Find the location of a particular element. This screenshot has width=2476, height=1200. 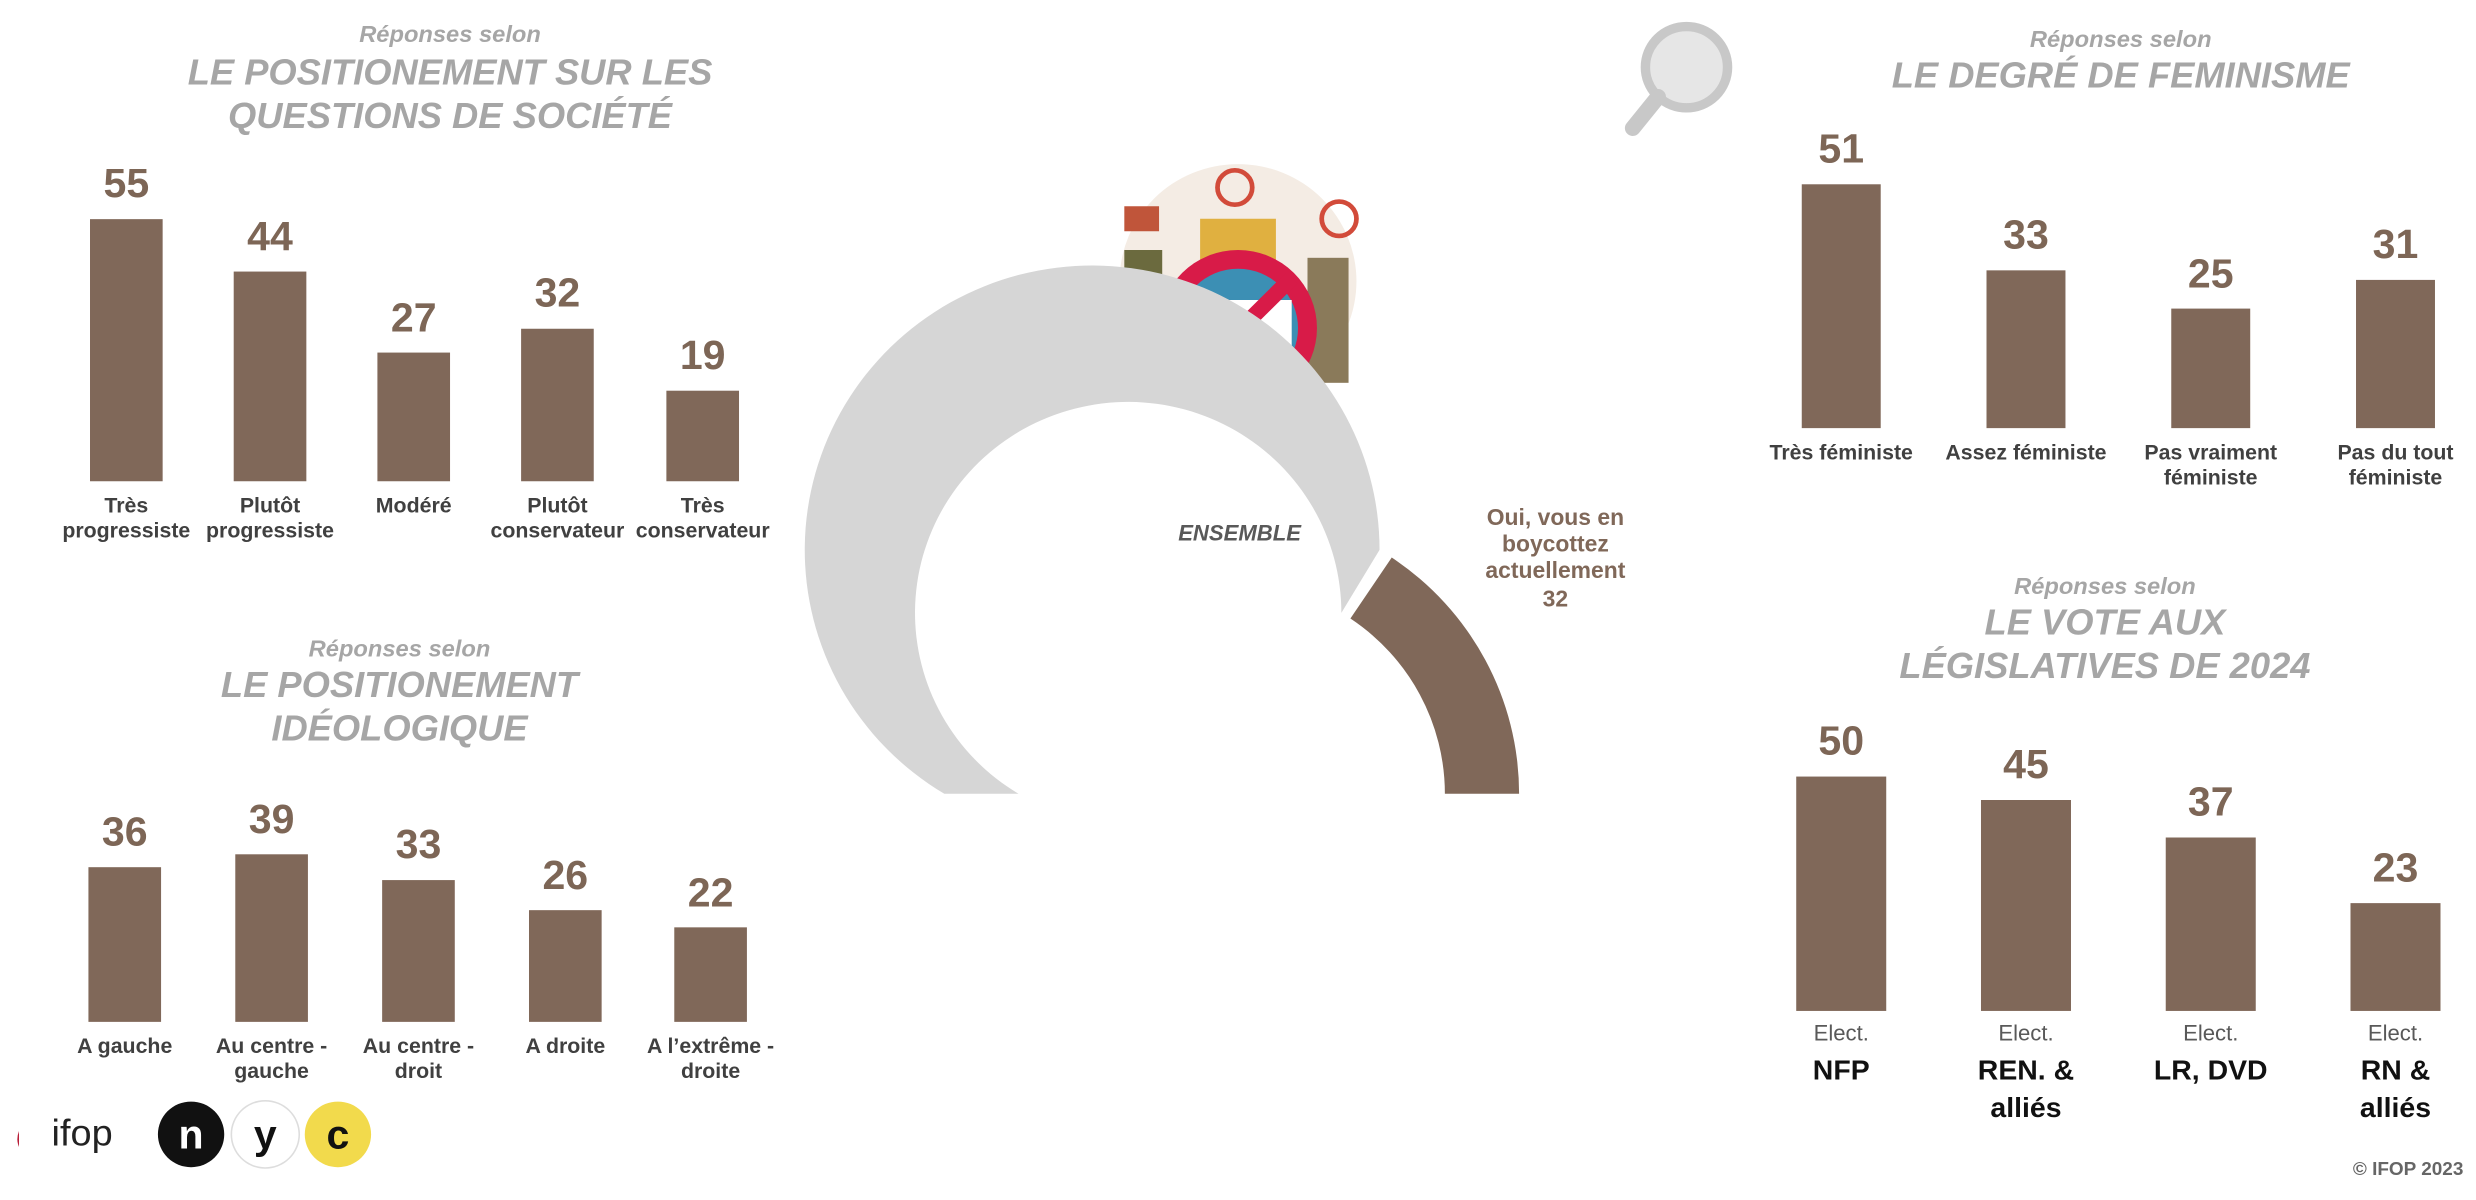

logo: c is located at coordinates (338, 1134).